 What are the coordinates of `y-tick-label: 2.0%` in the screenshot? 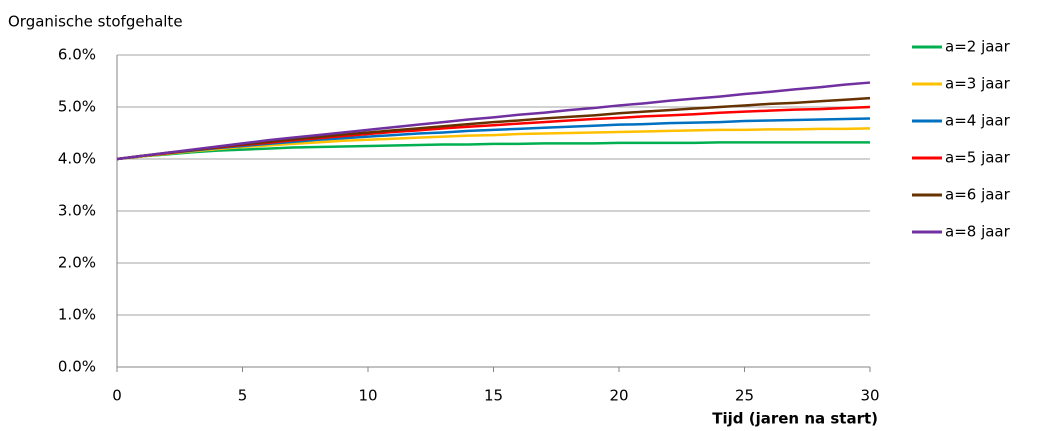 It's located at (77, 263).